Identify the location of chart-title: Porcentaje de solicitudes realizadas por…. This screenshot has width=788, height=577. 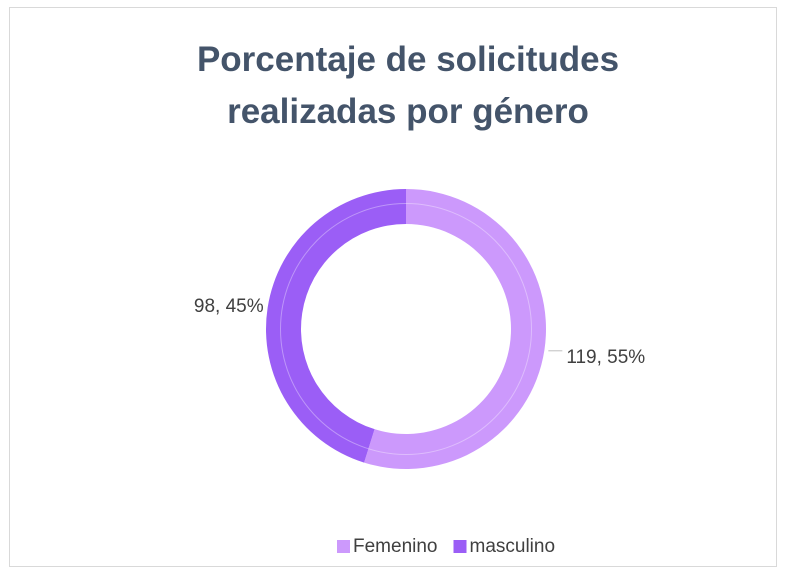
(408, 85).